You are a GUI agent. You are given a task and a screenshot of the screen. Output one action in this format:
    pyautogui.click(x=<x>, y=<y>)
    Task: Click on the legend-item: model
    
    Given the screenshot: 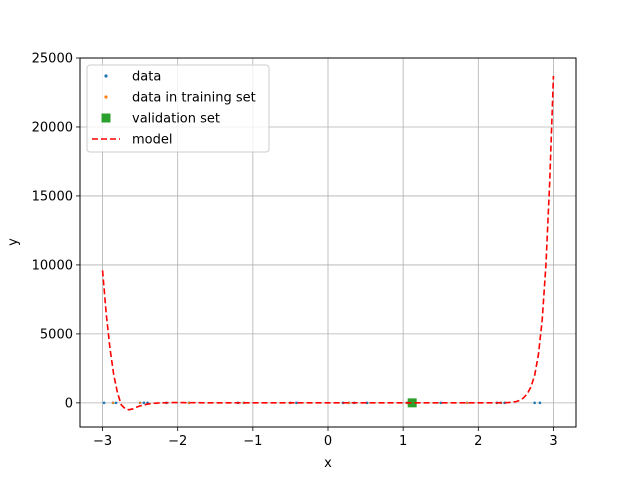 What is the action you would take?
    pyautogui.click(x=132, y=140)
    